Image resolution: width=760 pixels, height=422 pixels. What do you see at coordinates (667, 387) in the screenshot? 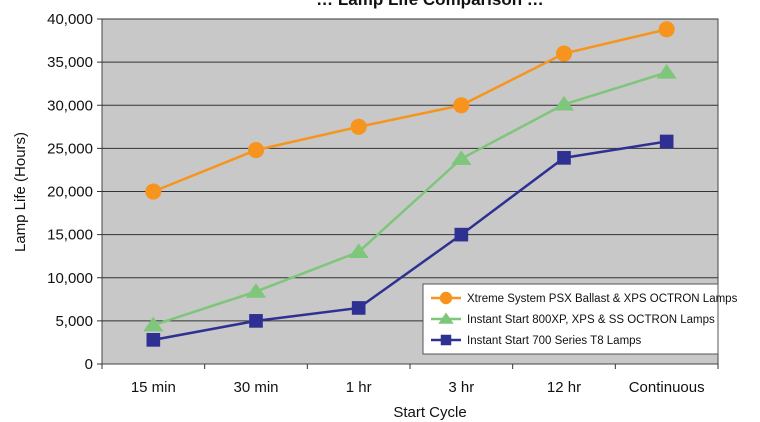
I see `x-tick-label: Continuous` at bounding box center [667, 387].